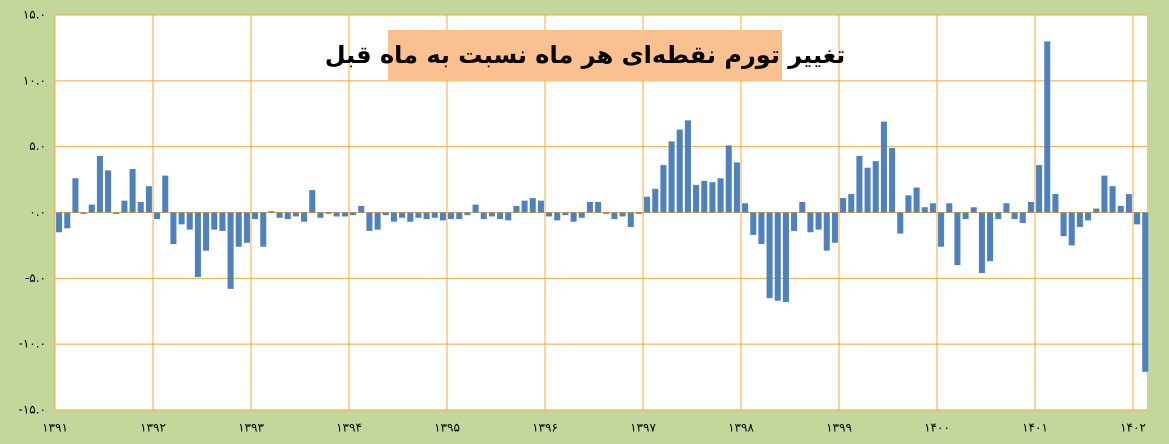  What do you see at coordinates (32, 410) in the screenshot?
I see `y-tick-label: -۱۵.۰` at bounding box center [32, 410].